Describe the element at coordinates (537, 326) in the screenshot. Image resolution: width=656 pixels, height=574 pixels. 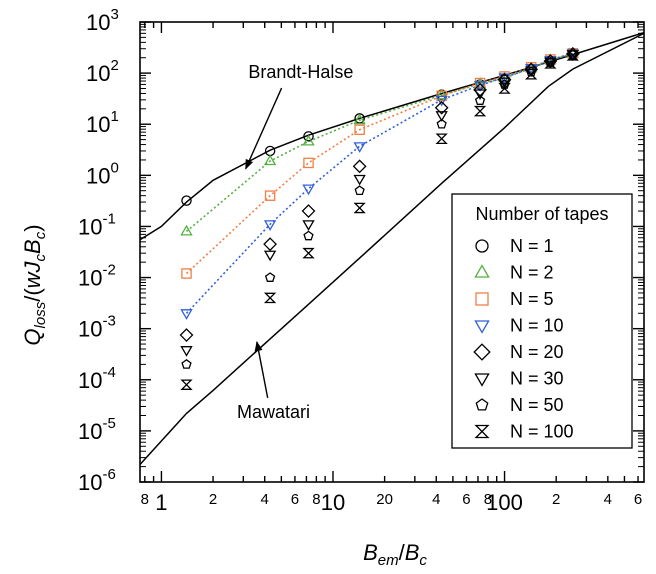
I see `legend-label: N = 10` at that location.